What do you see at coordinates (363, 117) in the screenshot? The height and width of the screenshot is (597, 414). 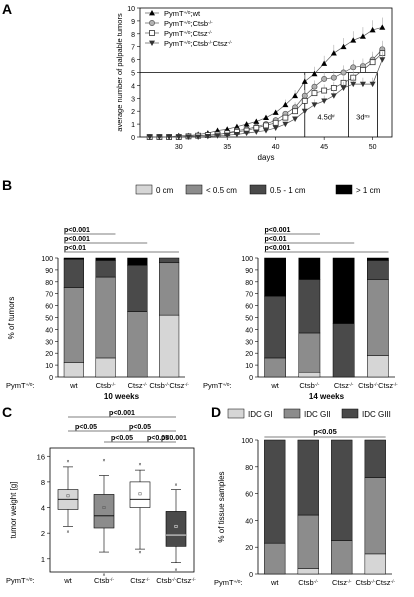 I see `annotation-a: 3dns` at bounding box center [363, 117].